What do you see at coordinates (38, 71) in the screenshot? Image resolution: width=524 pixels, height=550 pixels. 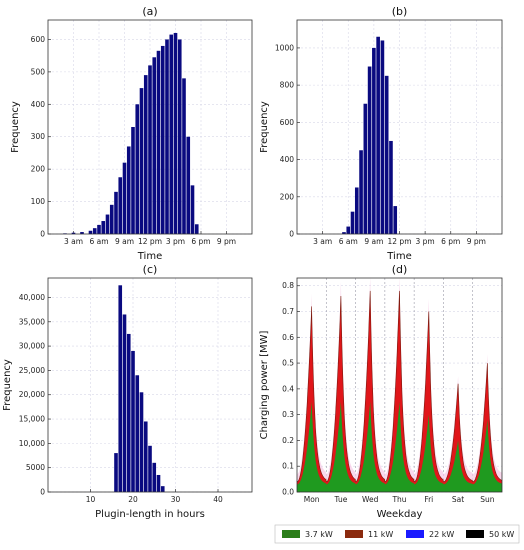 I see `y-tick-label: 500` at bounding box center [38, 71].